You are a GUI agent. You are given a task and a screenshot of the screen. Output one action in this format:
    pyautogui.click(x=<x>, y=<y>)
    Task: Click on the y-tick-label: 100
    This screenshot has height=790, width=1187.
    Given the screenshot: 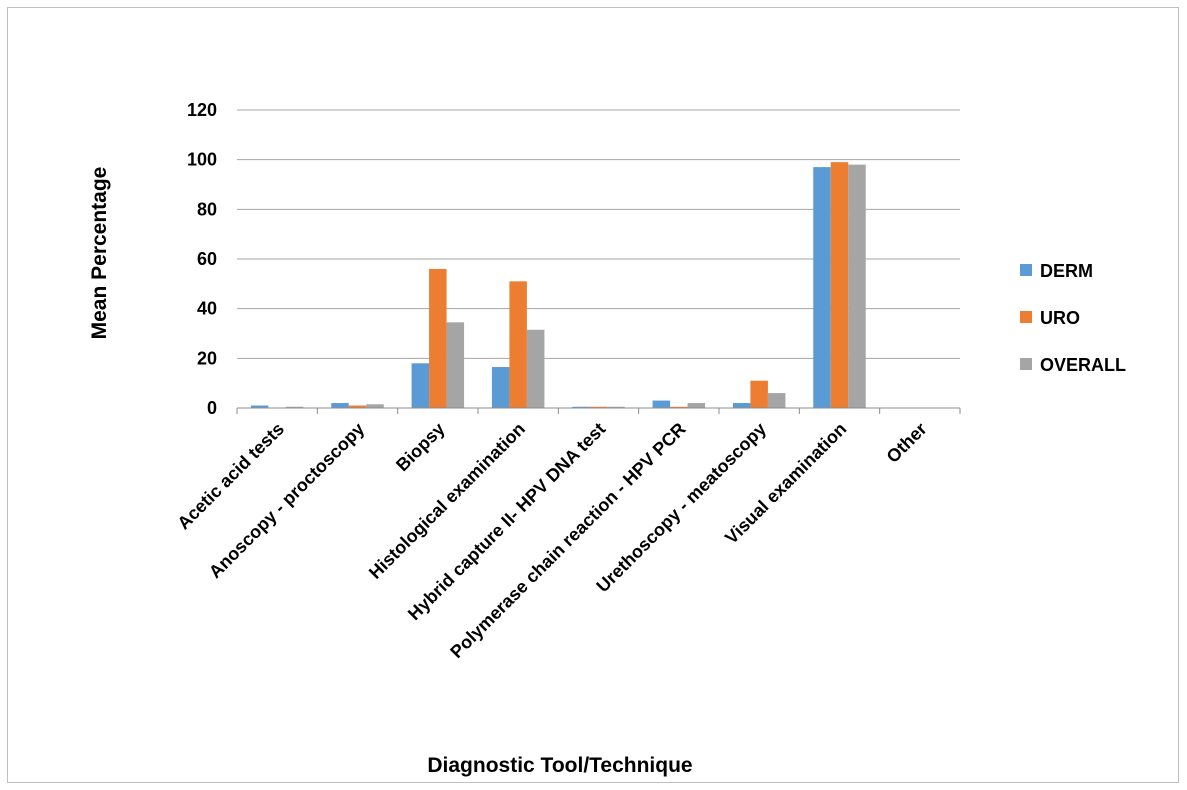 What is the action you would take?
    pyautogui.click(x=202, y=160)
    